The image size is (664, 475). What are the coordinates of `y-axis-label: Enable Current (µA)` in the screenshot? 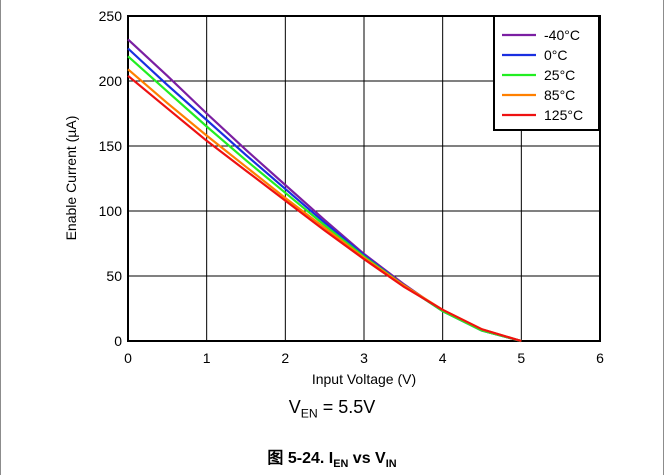 It's located at (71, 178).